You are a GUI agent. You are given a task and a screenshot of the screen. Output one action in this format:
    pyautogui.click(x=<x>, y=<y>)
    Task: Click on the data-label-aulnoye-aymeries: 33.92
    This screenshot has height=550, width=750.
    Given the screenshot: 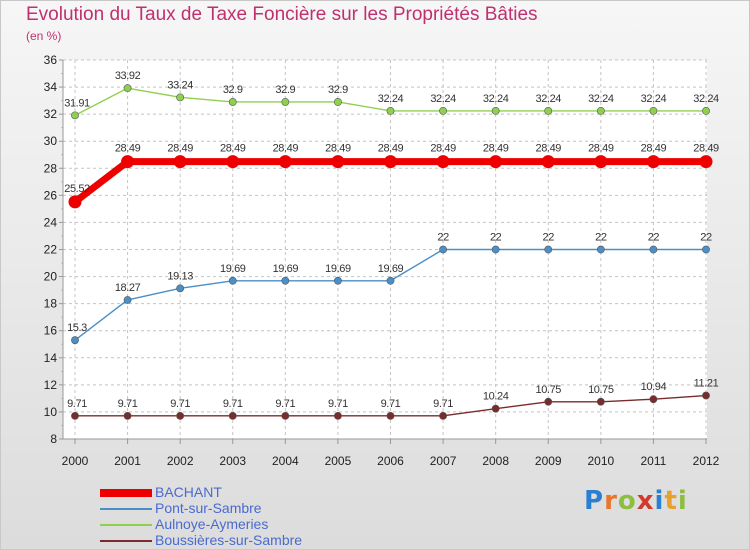 What is the action you would take?
    pyautogui.click(x=128, y=76)
    